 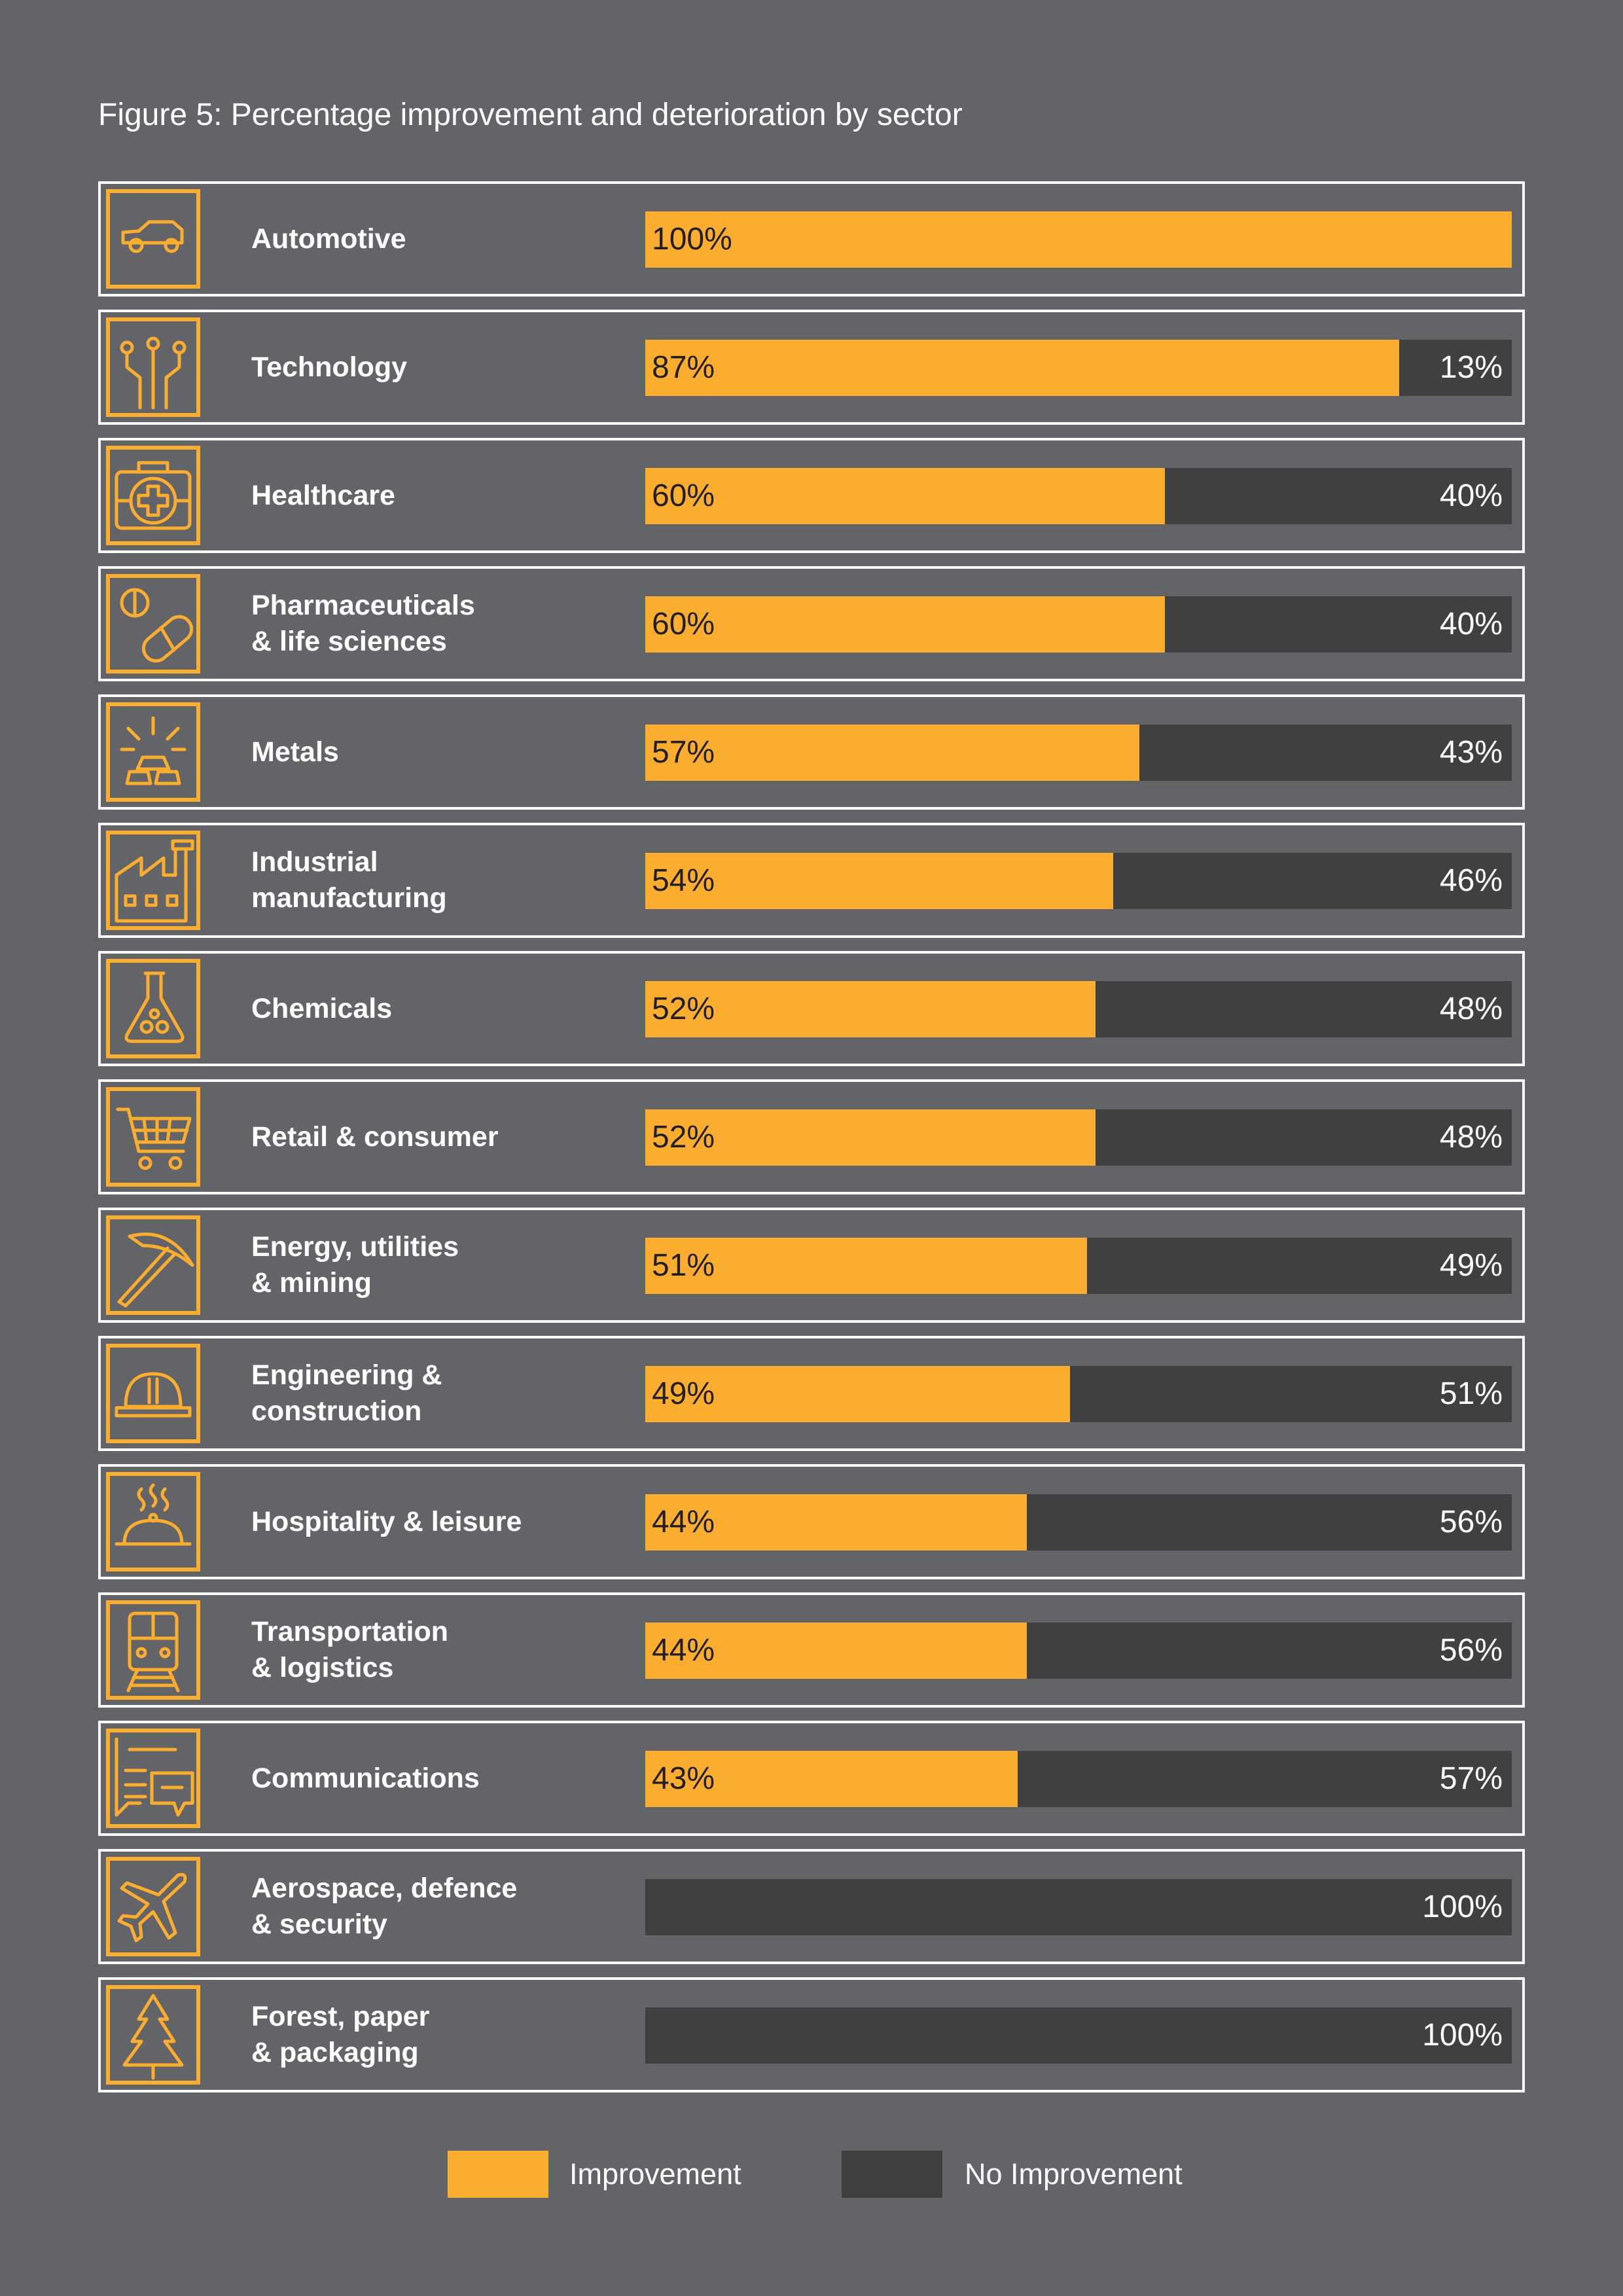 I want to click on sector-row: Engineering & construction 49% 51%, so click(x=811, y=1394).